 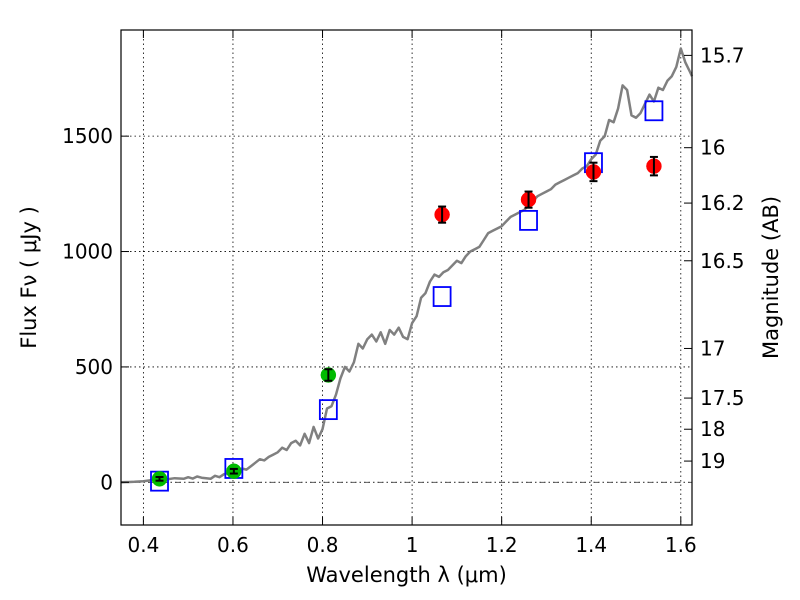 I want to click on y-right-tick-label: 17.5, so click(x=722, y=398).